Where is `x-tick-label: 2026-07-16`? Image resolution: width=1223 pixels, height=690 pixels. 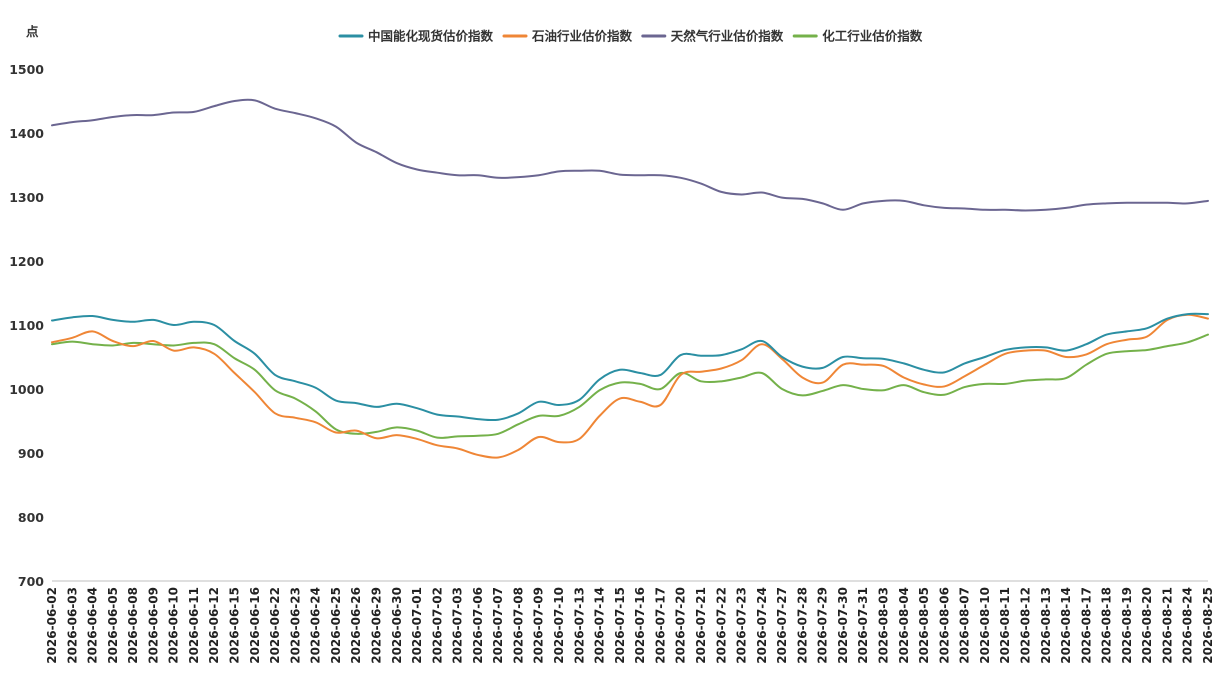
x-tick-label: 2026-07-16 is located at coordinates (640, 625).